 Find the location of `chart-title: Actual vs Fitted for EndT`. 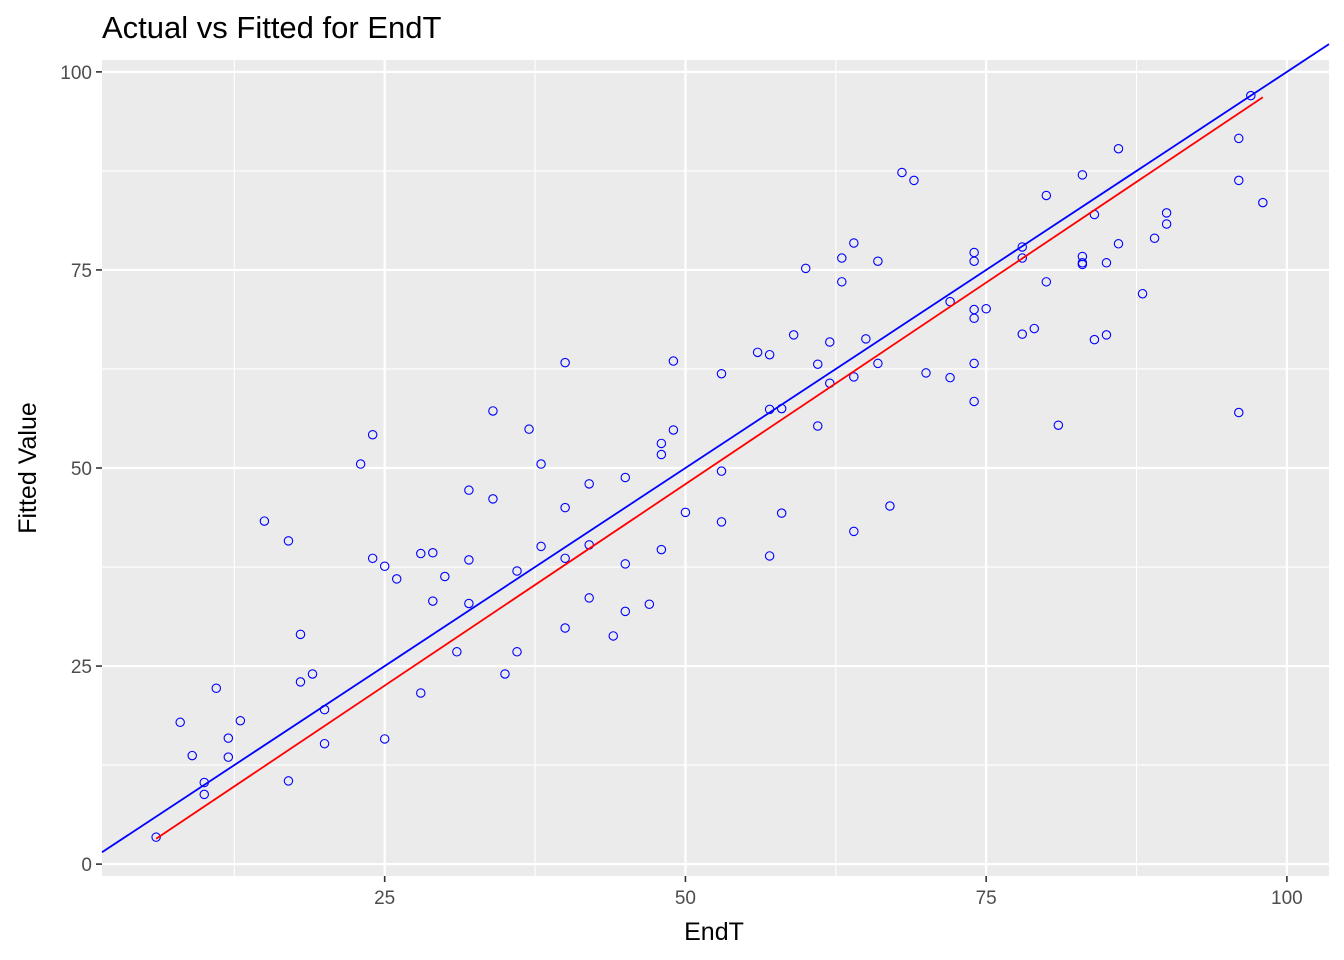

chart-title: Actual vs Fitted for EndT is located at coordinates (272, 27).